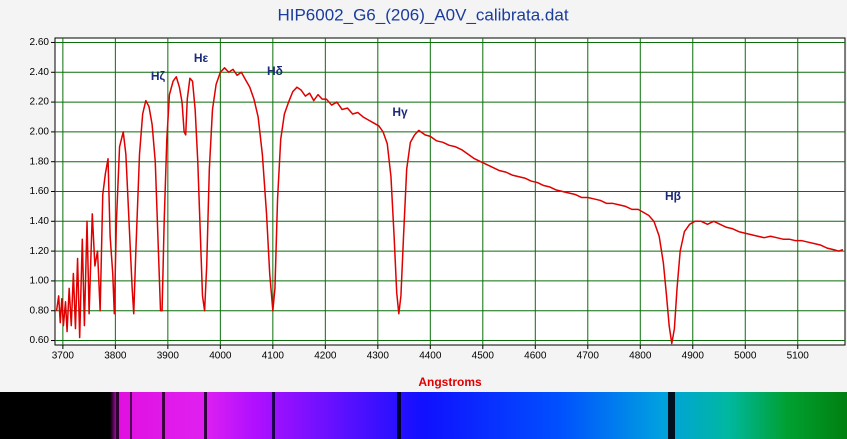  Describe the element at coordinates (40, 191) in the screenshot. I see `y-tick-label: 1.60` at that location.